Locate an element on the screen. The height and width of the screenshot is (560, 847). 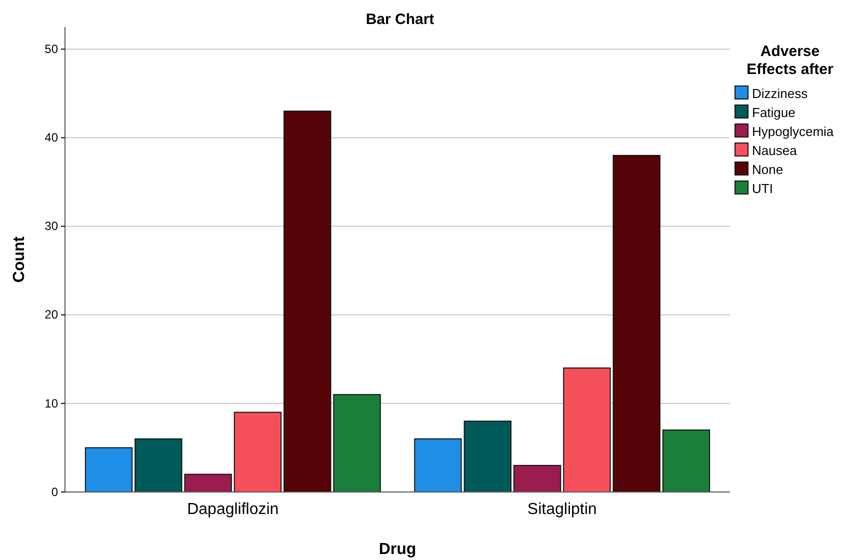
y-axis-title: Count is located at coordinates (19, 259).